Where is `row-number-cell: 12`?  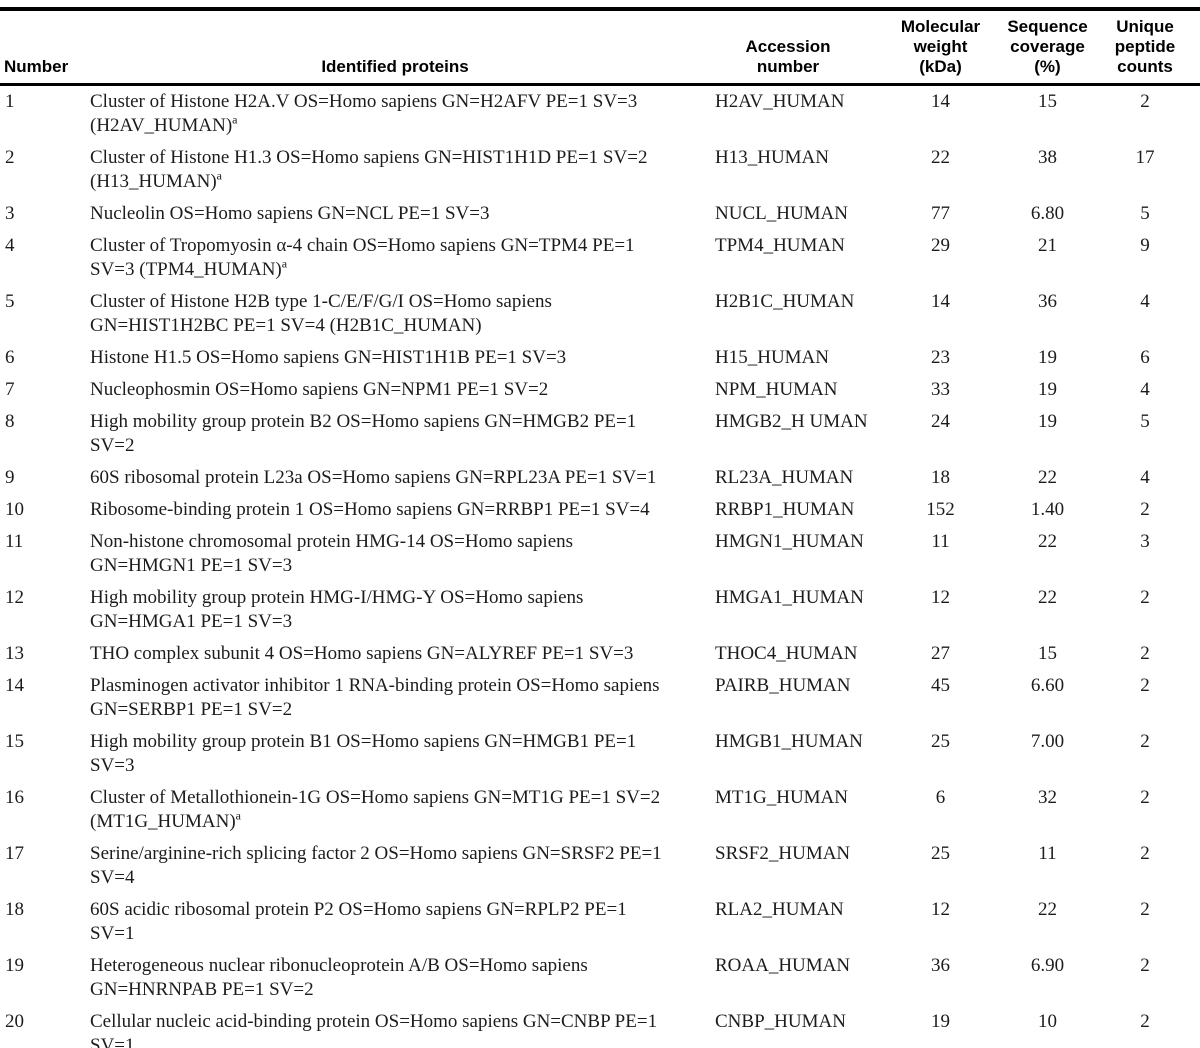
row-number-cell: 12 is located at coordinates (14, 597).